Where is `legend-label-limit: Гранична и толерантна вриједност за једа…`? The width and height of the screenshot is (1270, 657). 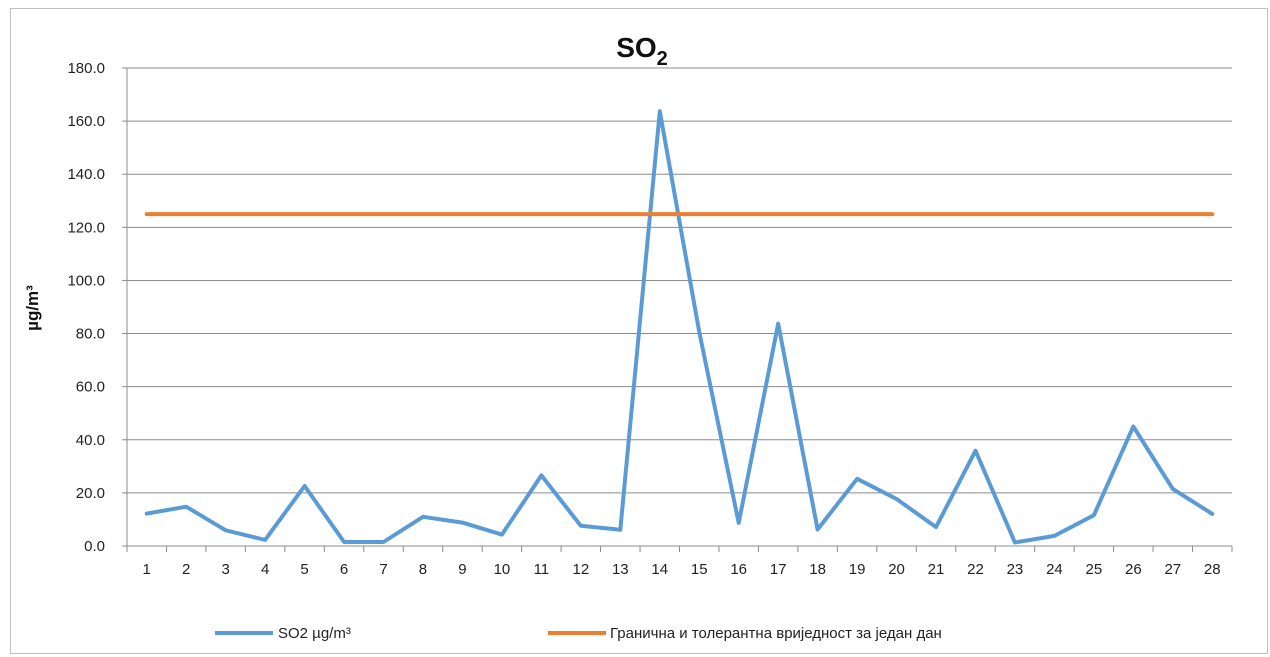 legend-label-limit: Гранична и толерантна вриједност за једа… is located at coordinates (776, 633).